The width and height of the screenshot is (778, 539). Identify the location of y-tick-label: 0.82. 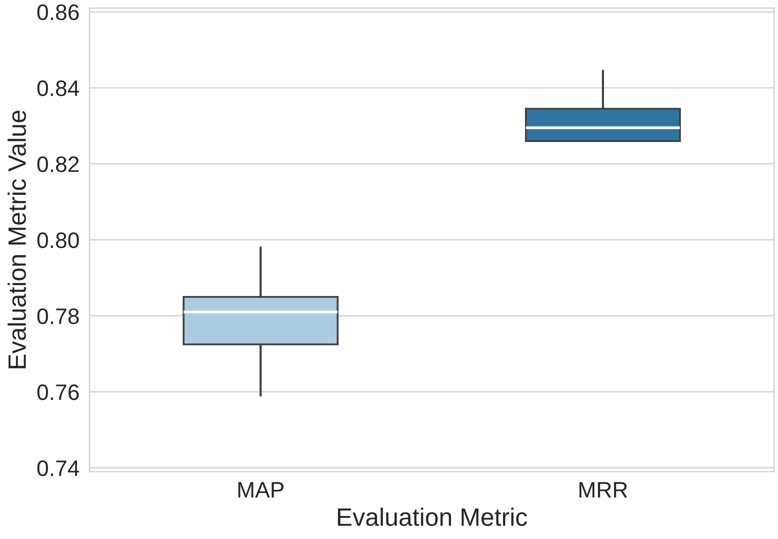
(58, 164).